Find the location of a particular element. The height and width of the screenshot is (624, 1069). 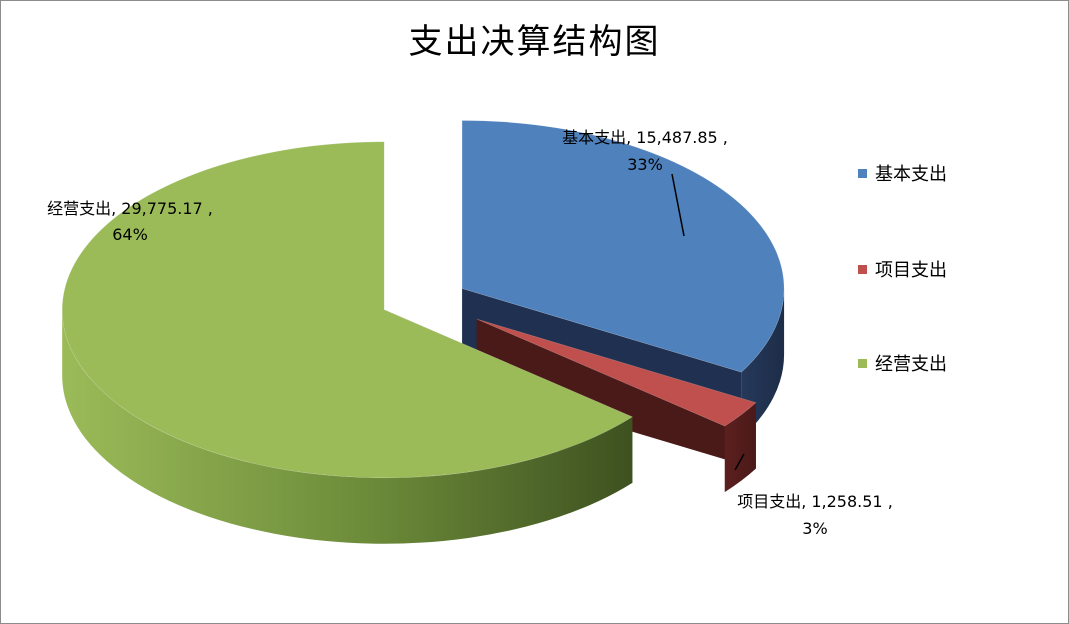

pie-slice-cut-face is located at coordinates (616, 394).